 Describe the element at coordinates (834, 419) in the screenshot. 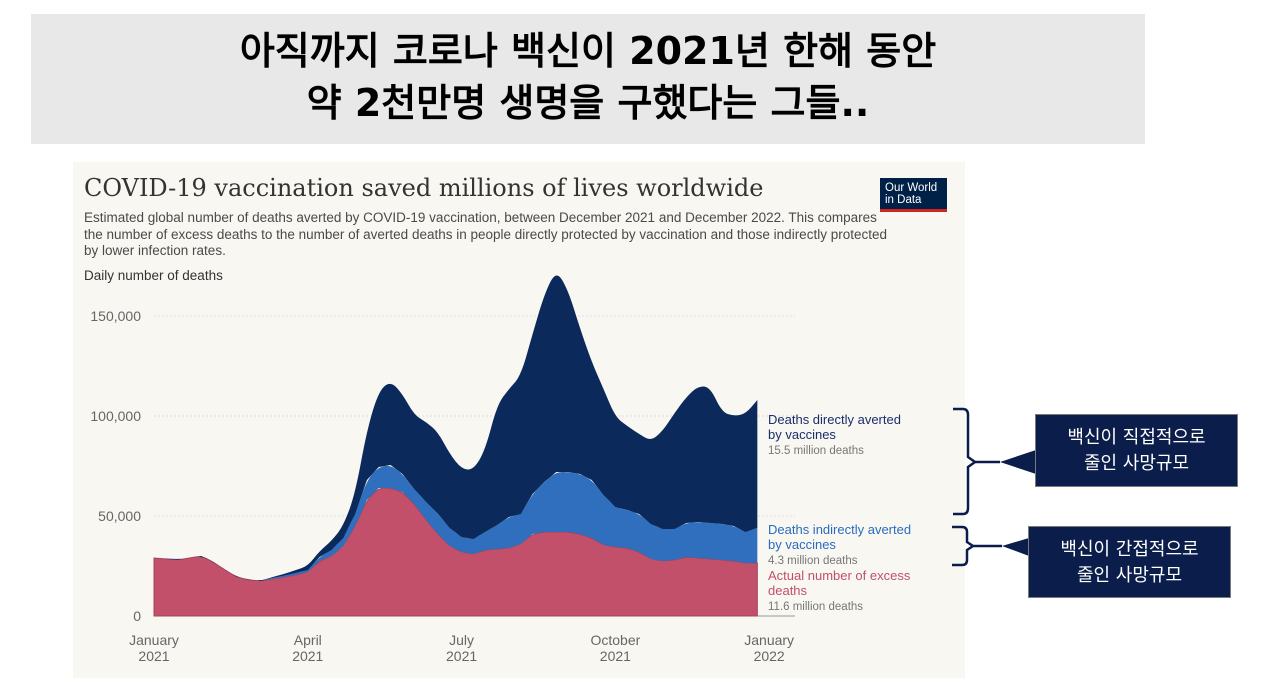

I see `label-direct-line-1: Deaths directly averted` at that location.